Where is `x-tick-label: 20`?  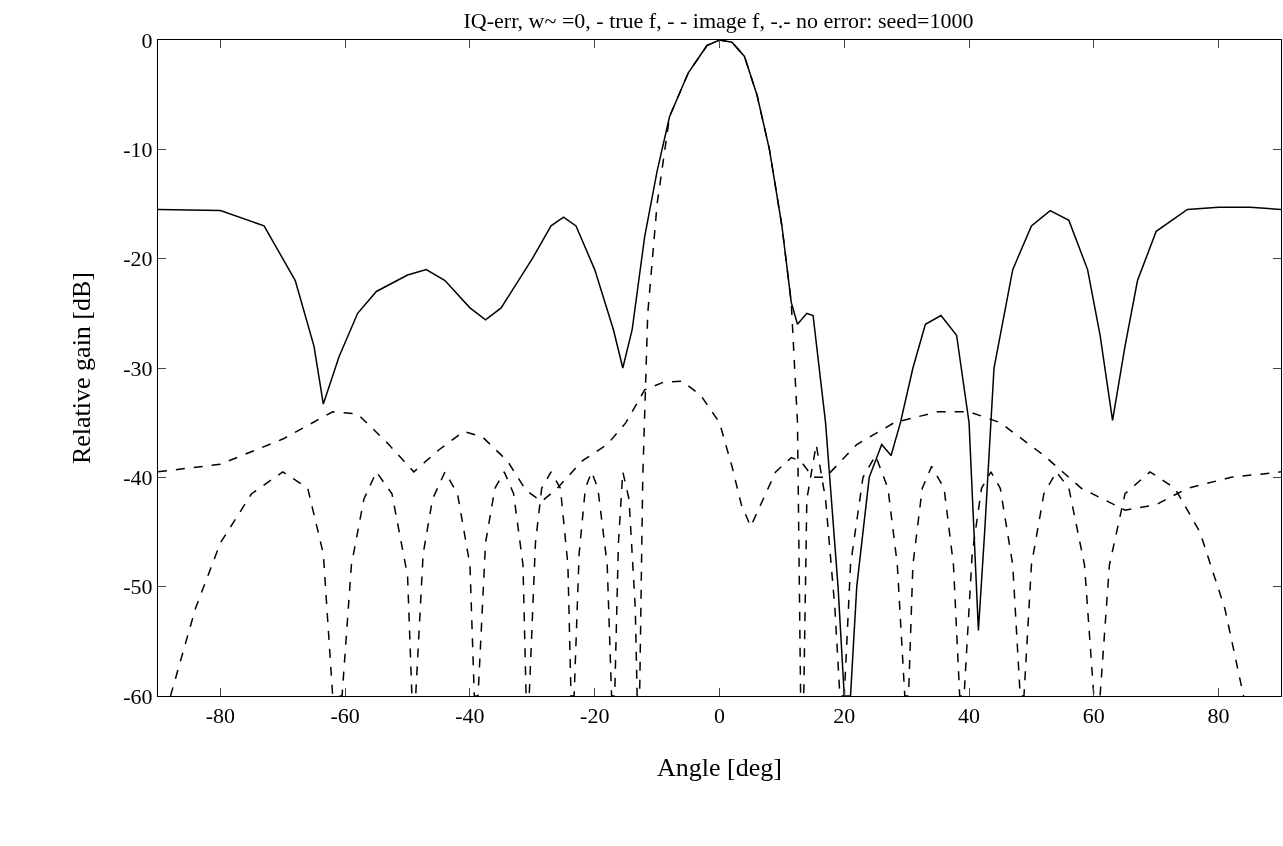 x-tick-label: 20 is located at coordinates (844, 716).